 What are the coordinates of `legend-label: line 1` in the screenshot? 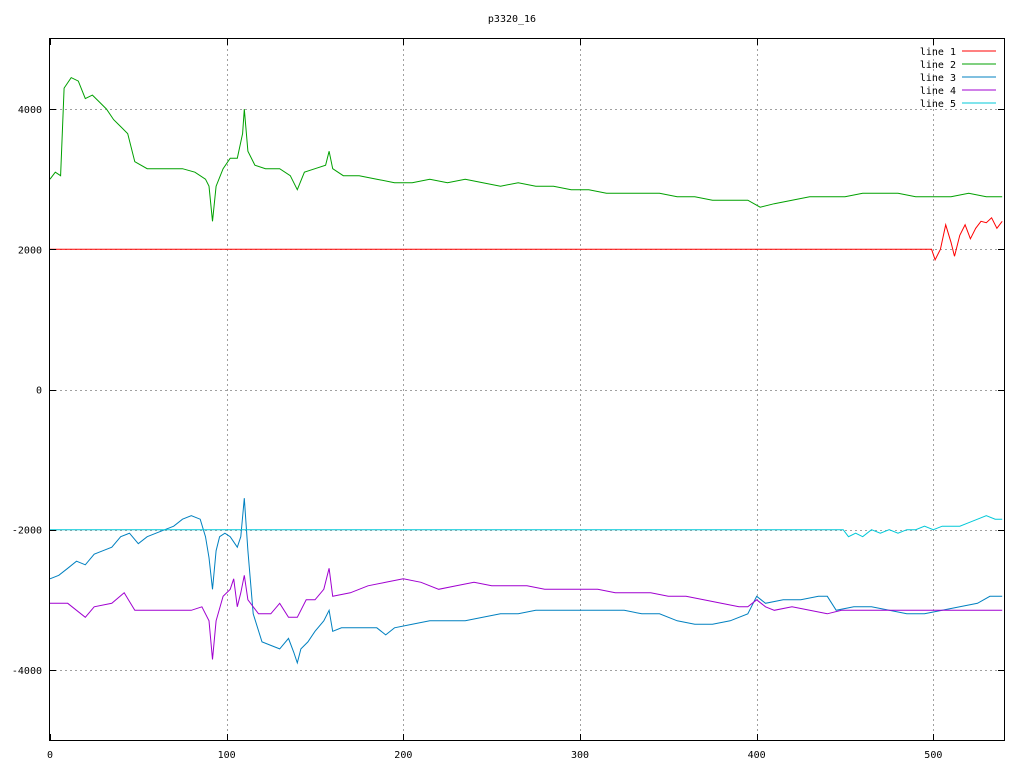 It's located at (938, 52).